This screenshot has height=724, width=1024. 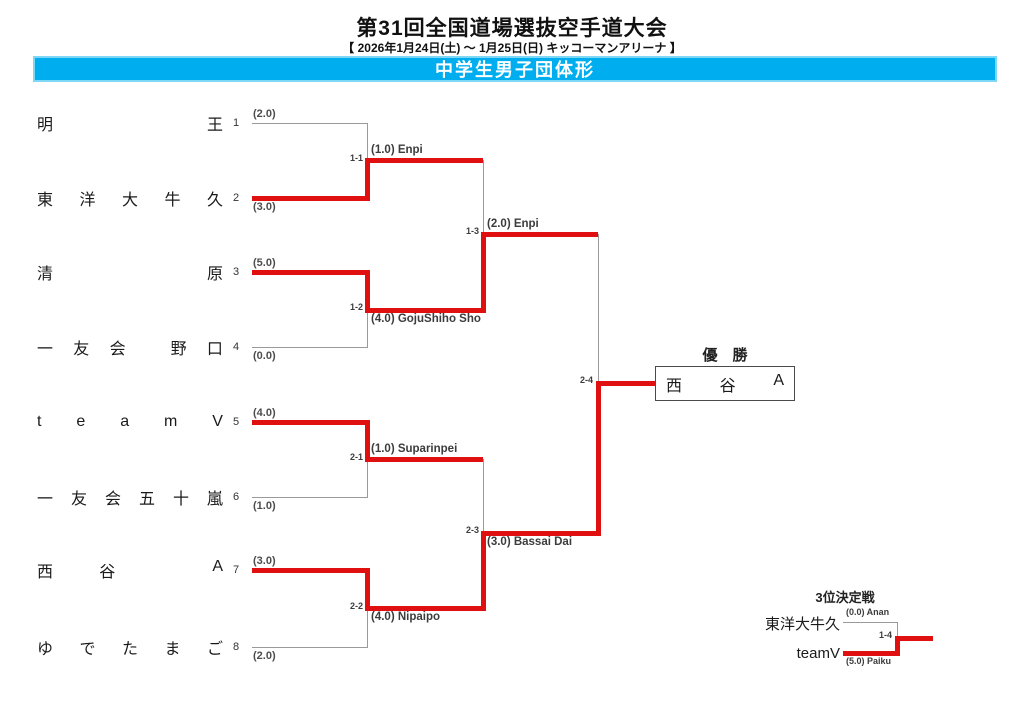 What do you see at coordinates (236, 198) in the screenshot?
I see `seed-number: 2` at bounding box center [236, 198].